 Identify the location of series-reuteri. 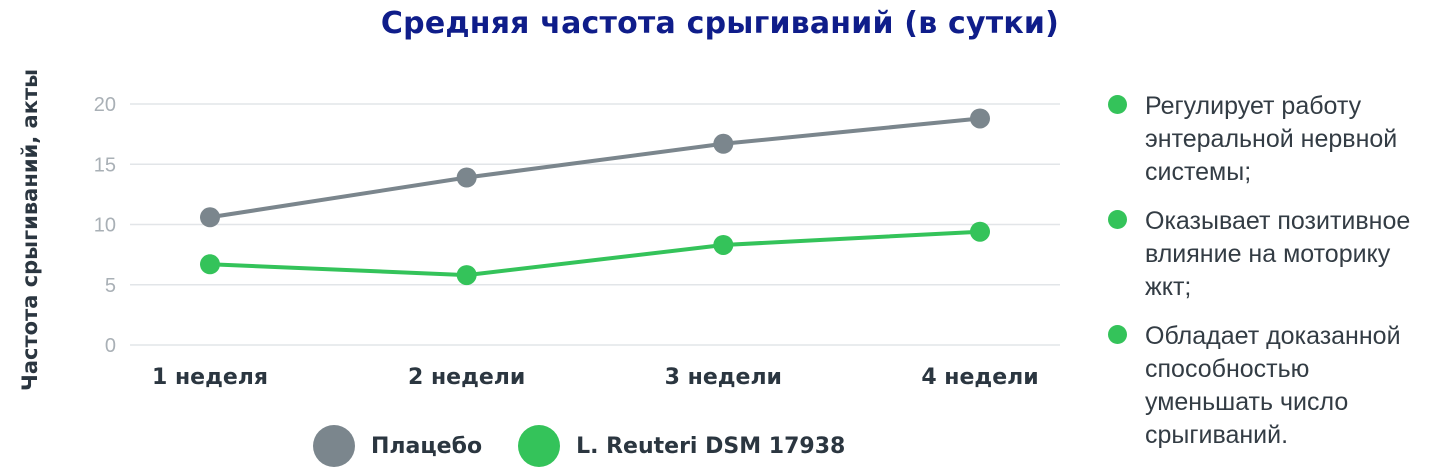
(595, 253).